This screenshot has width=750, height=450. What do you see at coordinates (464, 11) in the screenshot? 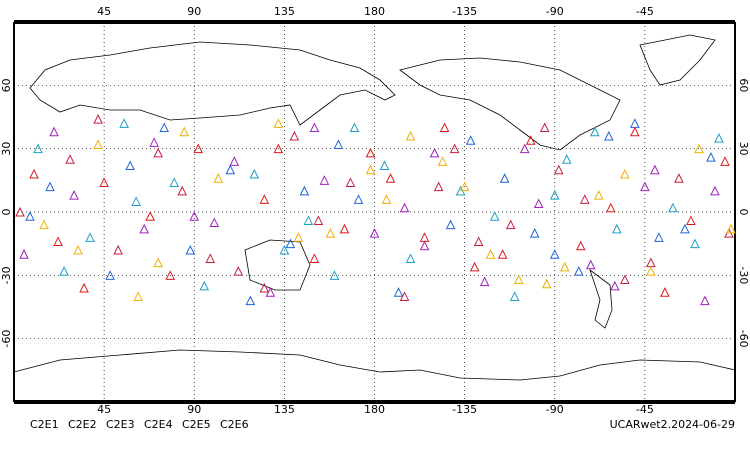
I see `x-tick-label-top: -135` at bounding box center [464, 11].